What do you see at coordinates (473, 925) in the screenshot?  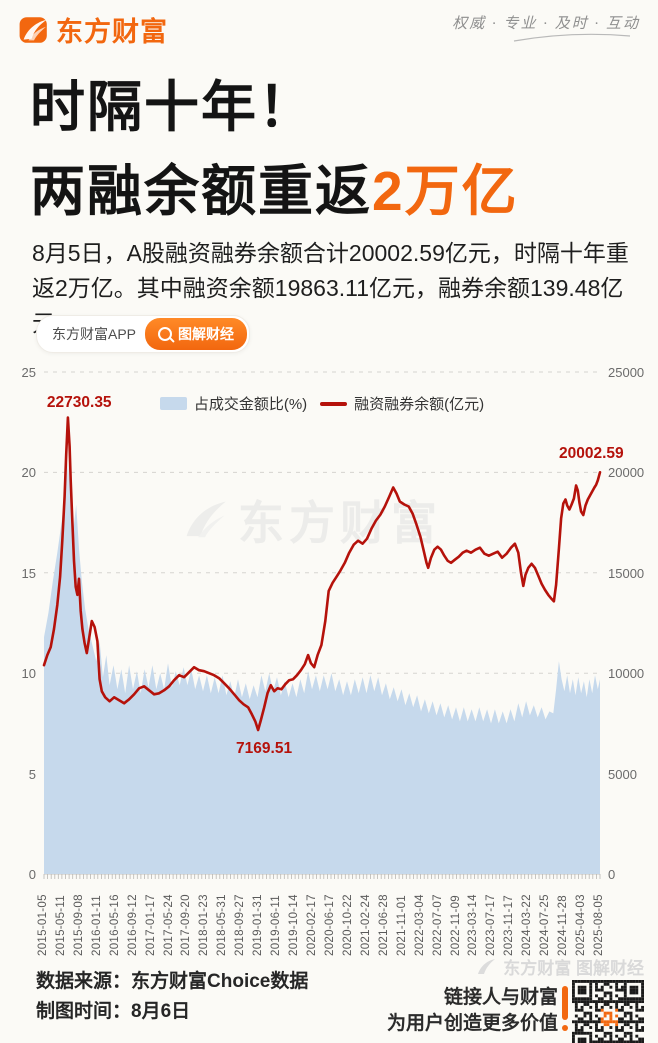 I see `x-axis-tick-label: 2023-03-14` at bounding box center [473, 925].